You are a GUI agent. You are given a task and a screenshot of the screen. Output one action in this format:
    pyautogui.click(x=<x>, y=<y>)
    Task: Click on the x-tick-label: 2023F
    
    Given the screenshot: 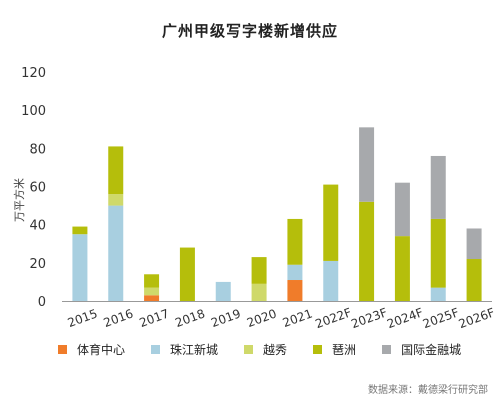 What is the action you would take?
    pyautogui.click(x=369, y=318)
    